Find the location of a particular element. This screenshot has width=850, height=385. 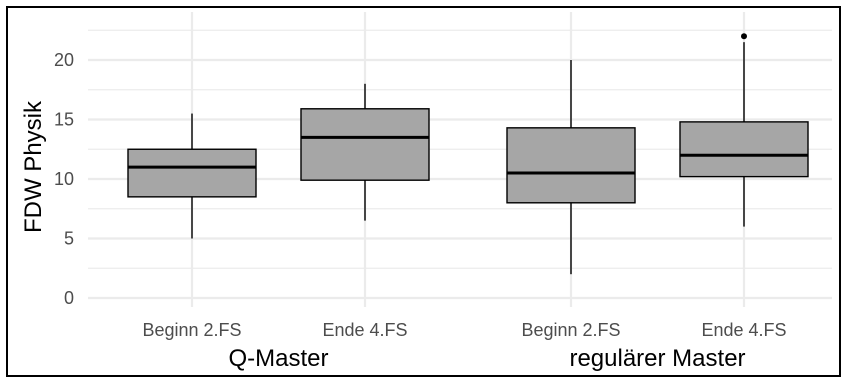

x-tick-labels: Beginn 2.FS Ende 4.FS Beginn 2.FS Ende 4.FS is located at coordinates (464, 330).